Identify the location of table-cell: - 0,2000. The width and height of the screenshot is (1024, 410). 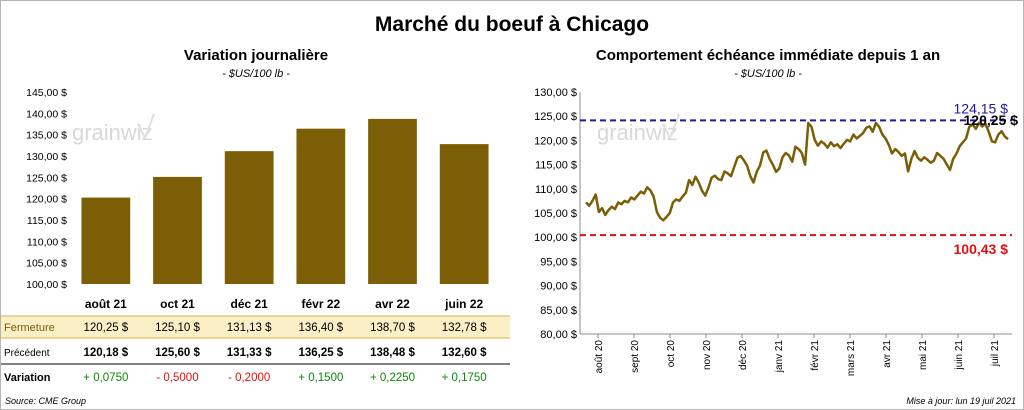
(249, 378).